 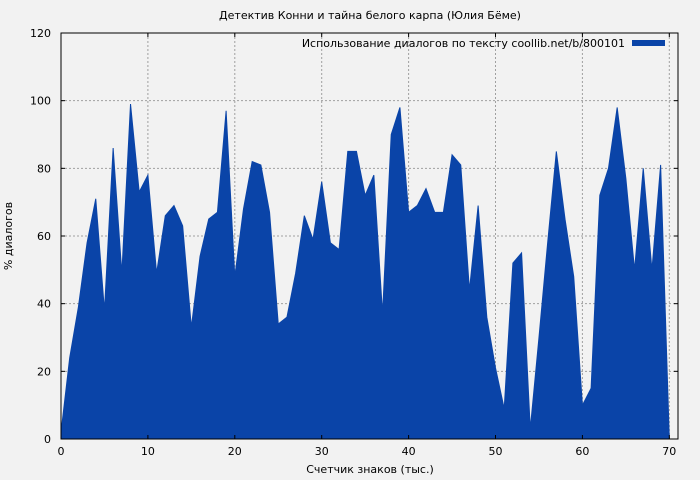 I want to click on x-tick-label: 10, so click(x=148, y=451).